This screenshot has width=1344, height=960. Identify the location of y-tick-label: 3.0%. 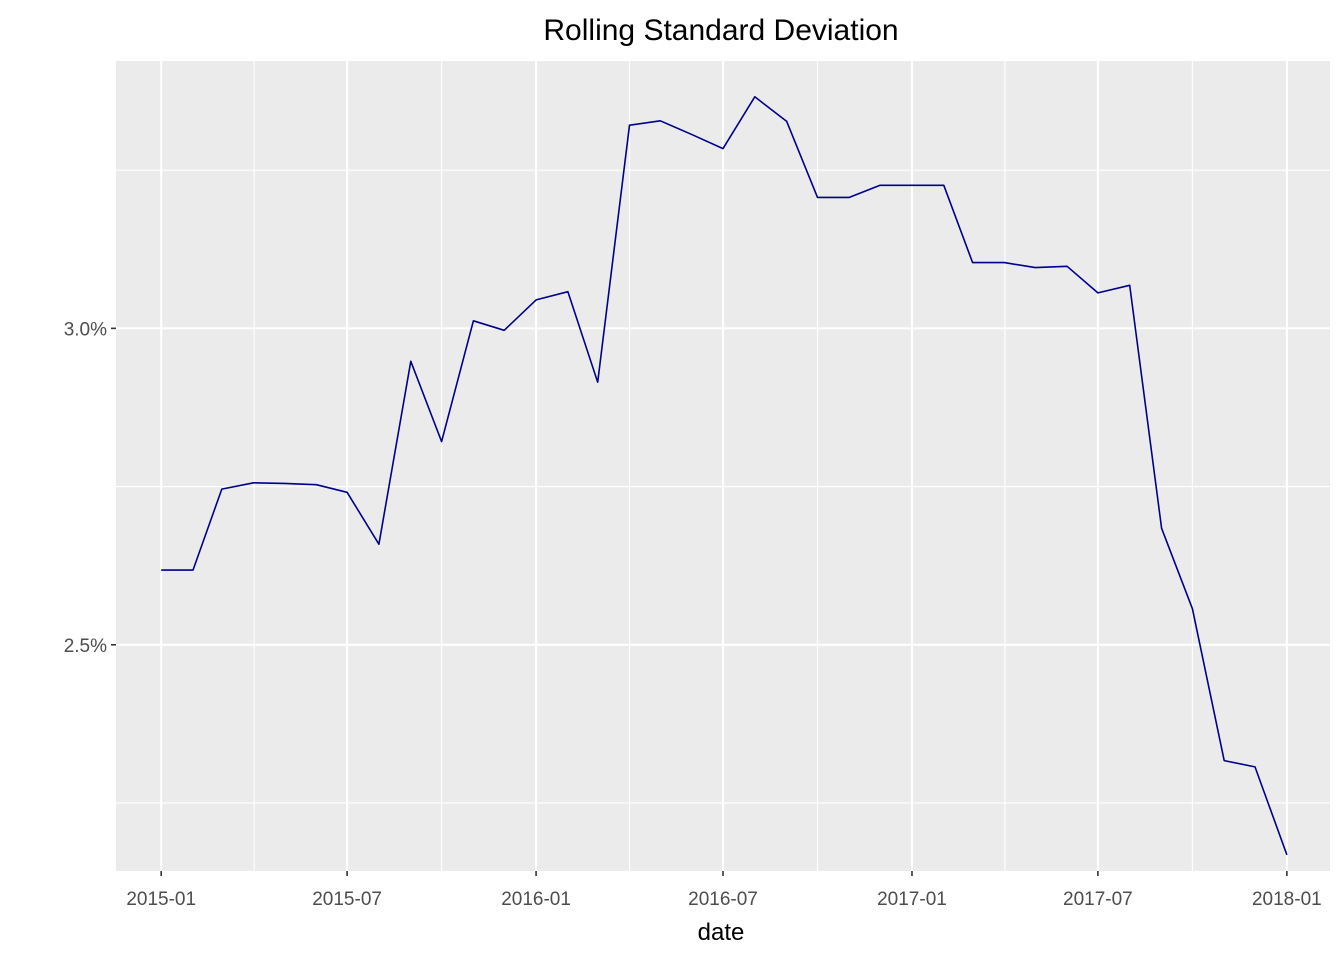
(85, 329).